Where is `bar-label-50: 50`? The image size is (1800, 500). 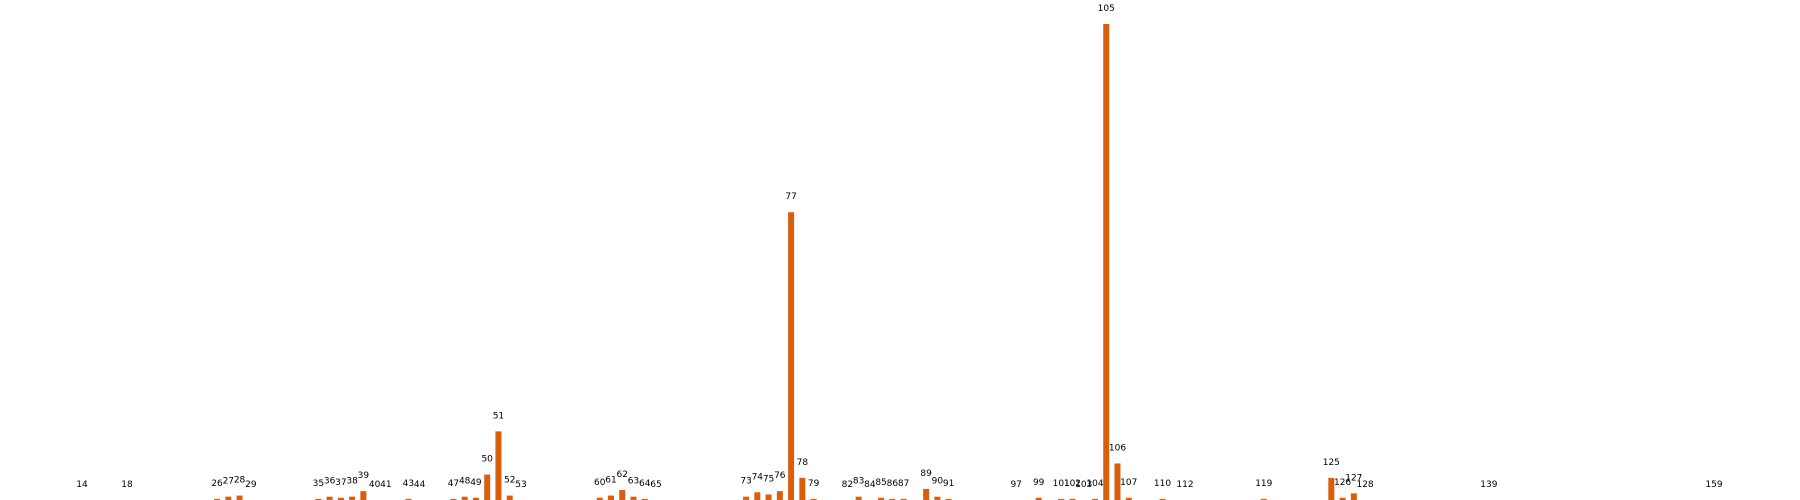
bar-label-50: 50 is located at coordinates (487, 460).